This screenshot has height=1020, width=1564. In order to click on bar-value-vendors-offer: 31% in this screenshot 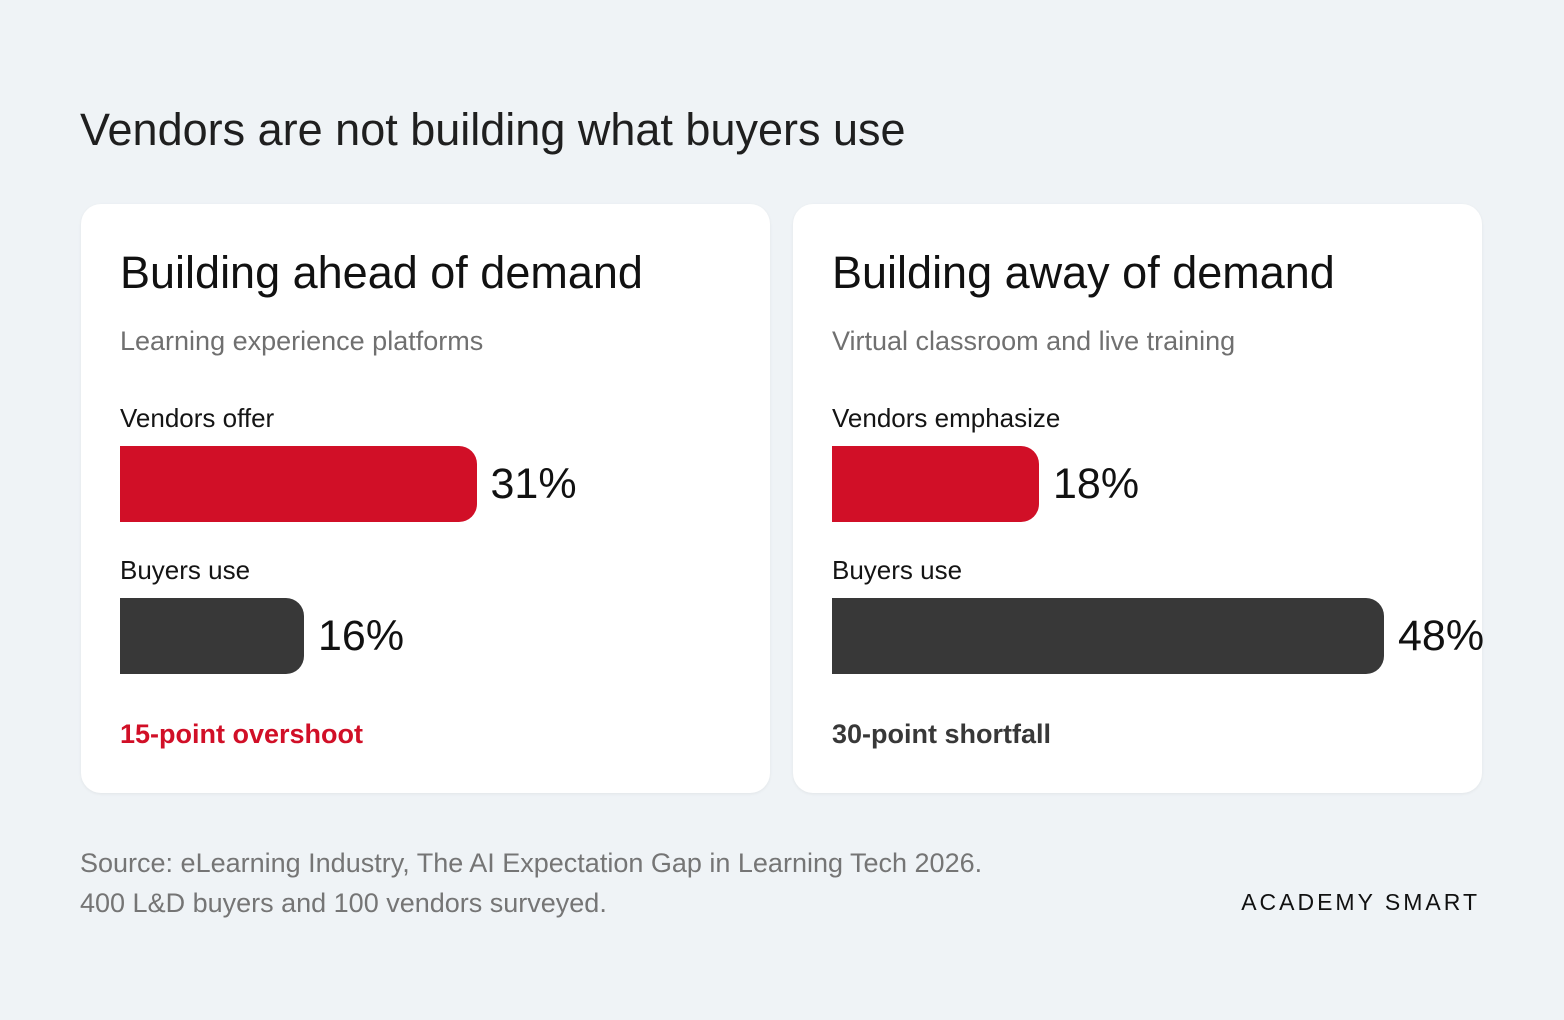, I will do `click(533, 484)`.